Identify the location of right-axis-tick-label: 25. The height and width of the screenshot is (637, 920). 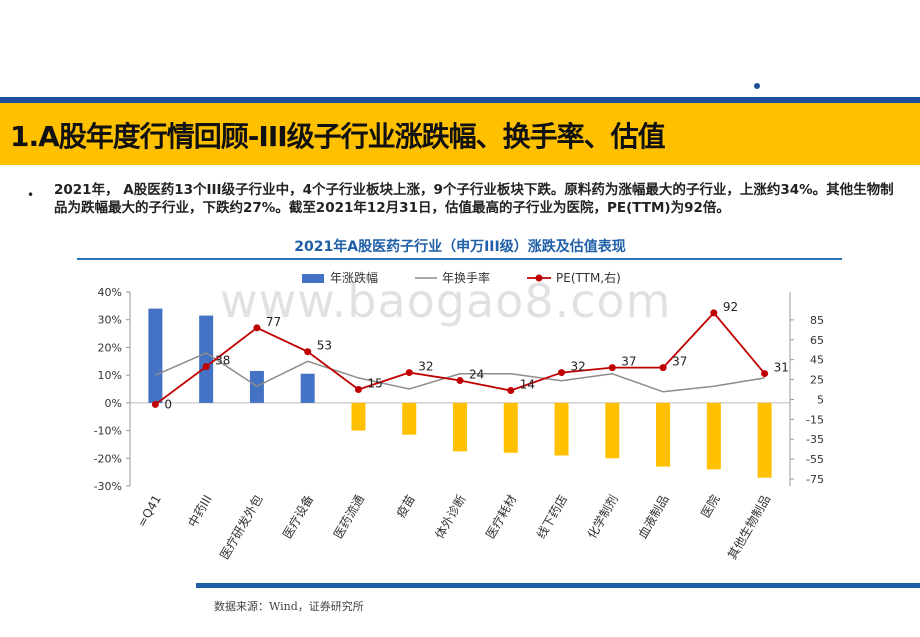
(817, 380).